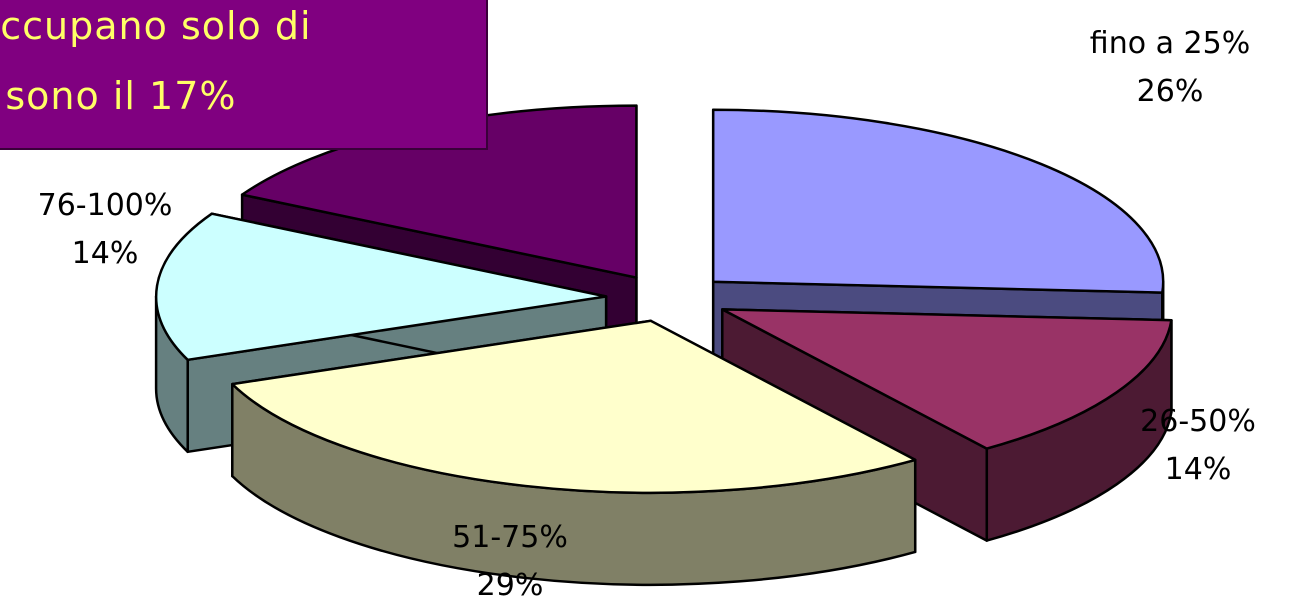  I want to click on slice-label-76-100-name: 76-100%, so click(105, 205).